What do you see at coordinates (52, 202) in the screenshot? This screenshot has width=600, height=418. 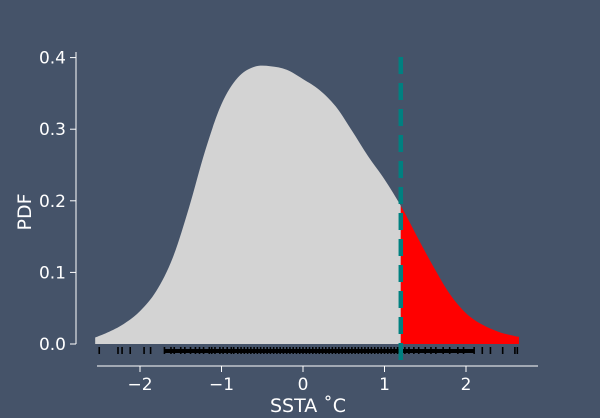 I see `y-tick-label: 0.2` at bounding box center [52, 202].